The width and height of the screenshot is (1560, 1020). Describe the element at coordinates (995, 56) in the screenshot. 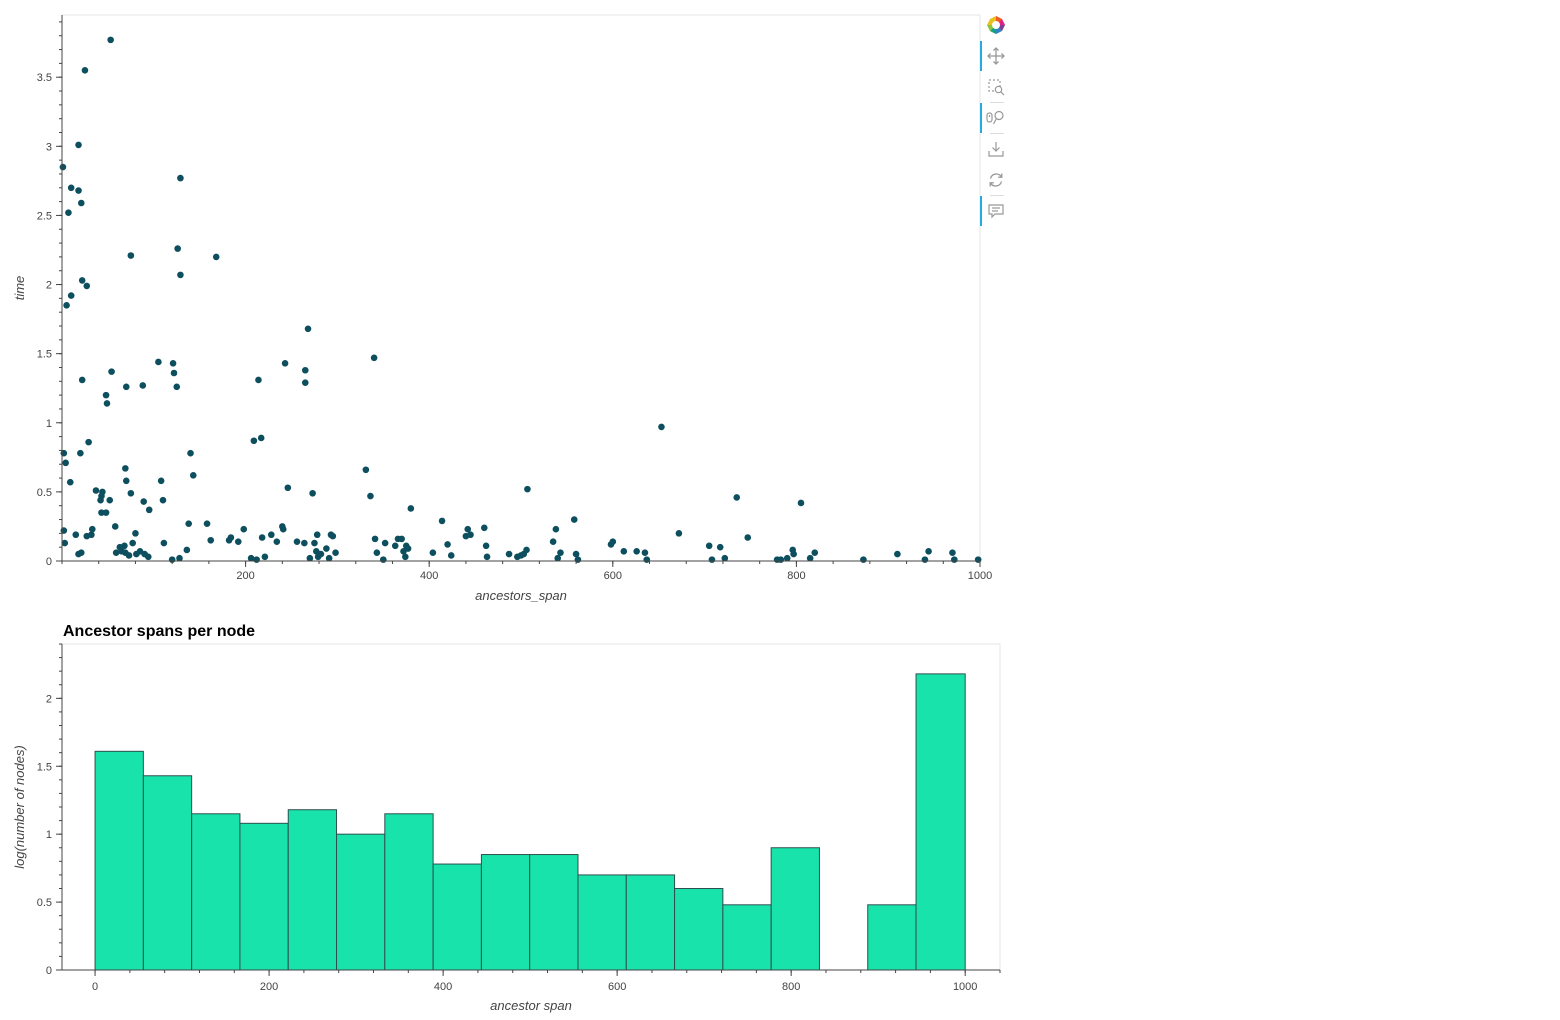

I see `pan-tool-button` at that location.